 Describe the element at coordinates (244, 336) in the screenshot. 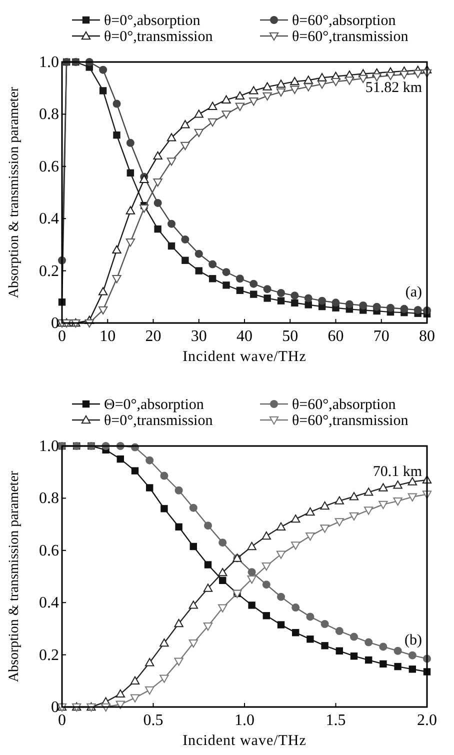

I see `x-tick-label: 40` at that location.